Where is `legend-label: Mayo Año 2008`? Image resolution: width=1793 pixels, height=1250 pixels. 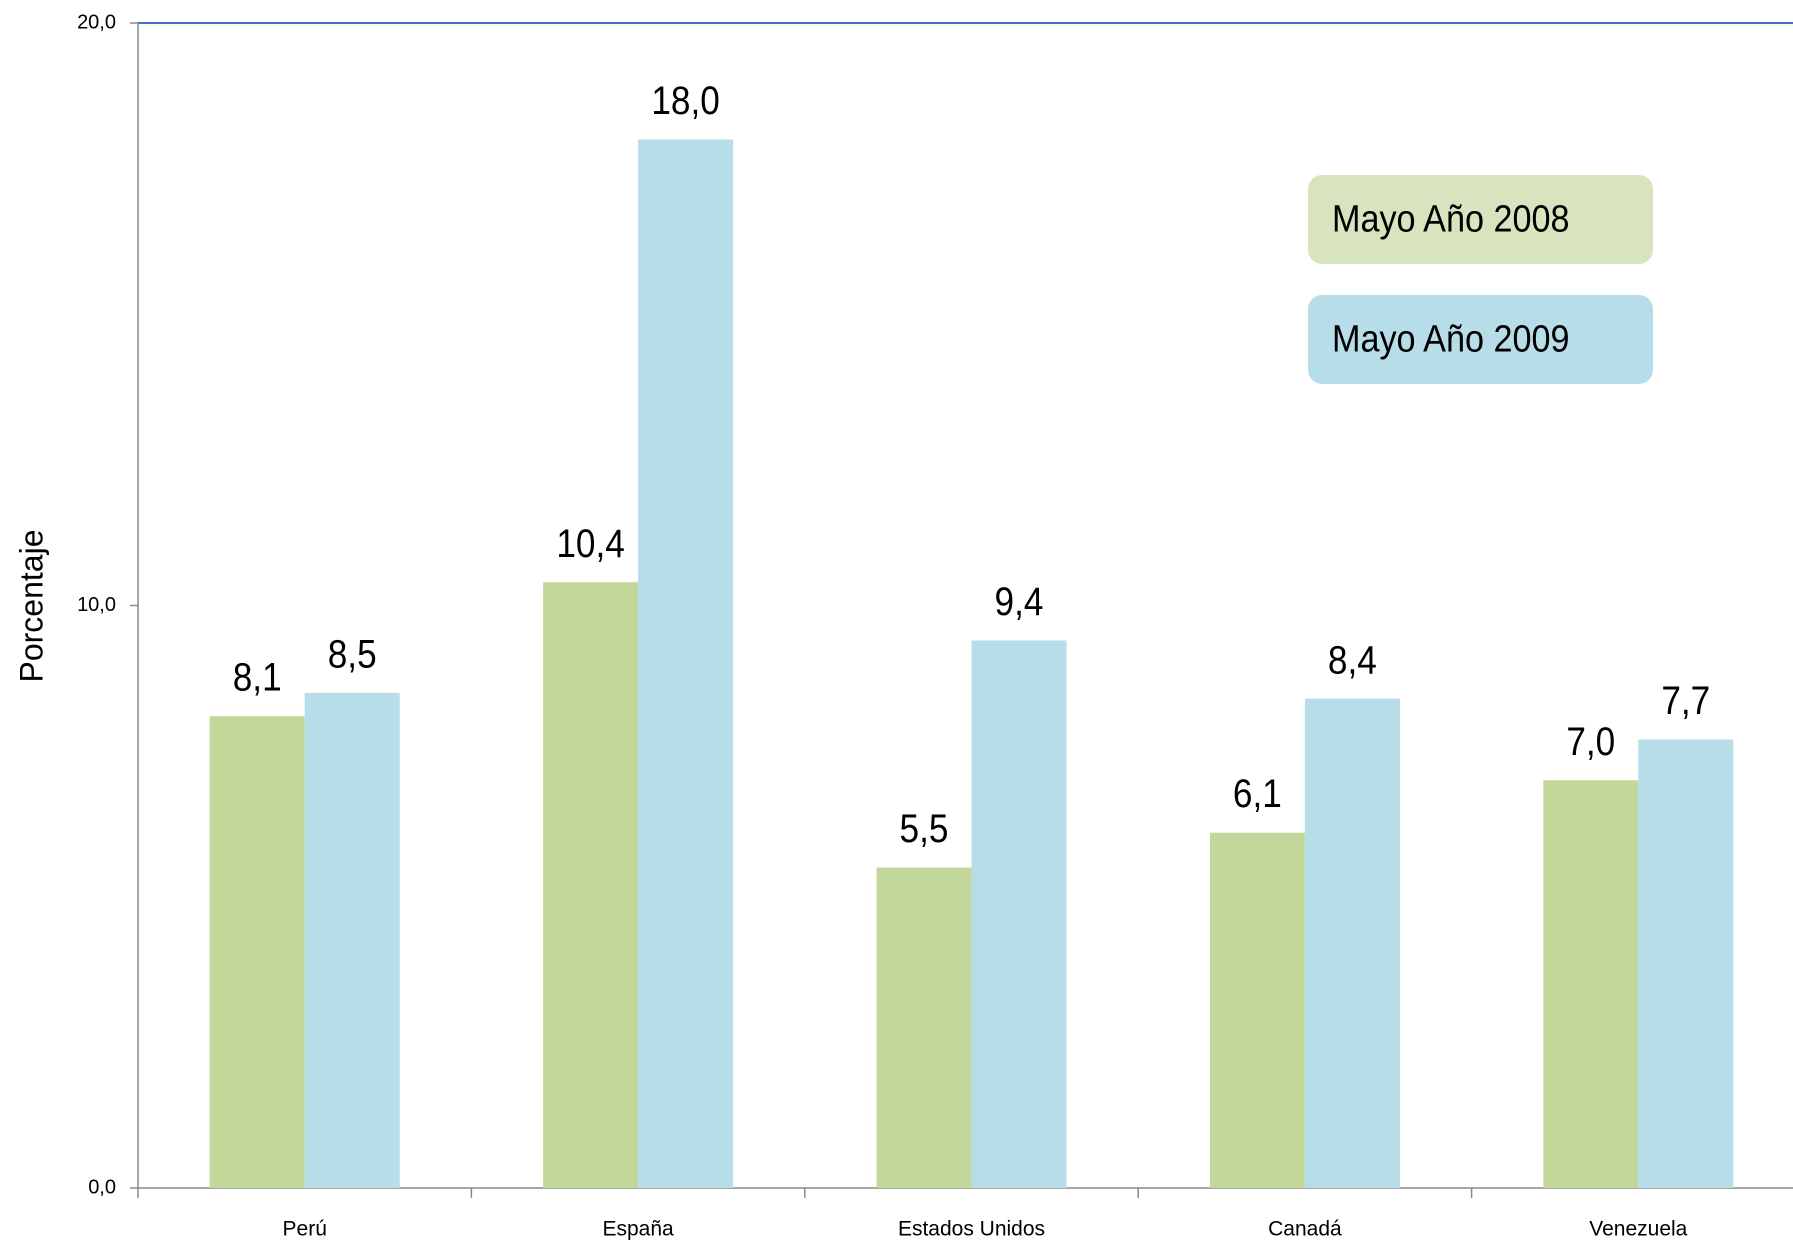 legend-label: Mayo Año 2008 is located at coordinates (1451, 218).